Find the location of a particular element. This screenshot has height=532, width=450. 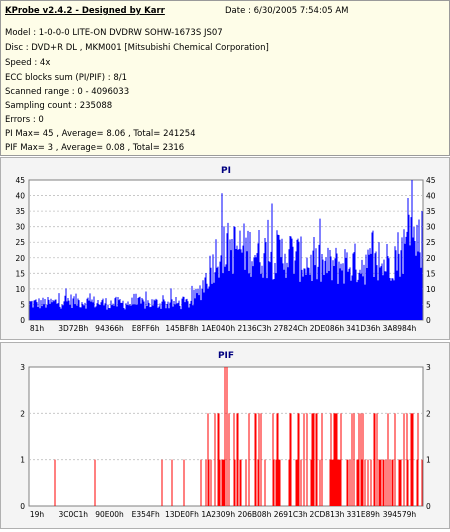

info-range: Scanned range : 0 - 4096033 is located at coordinates (67, 92).